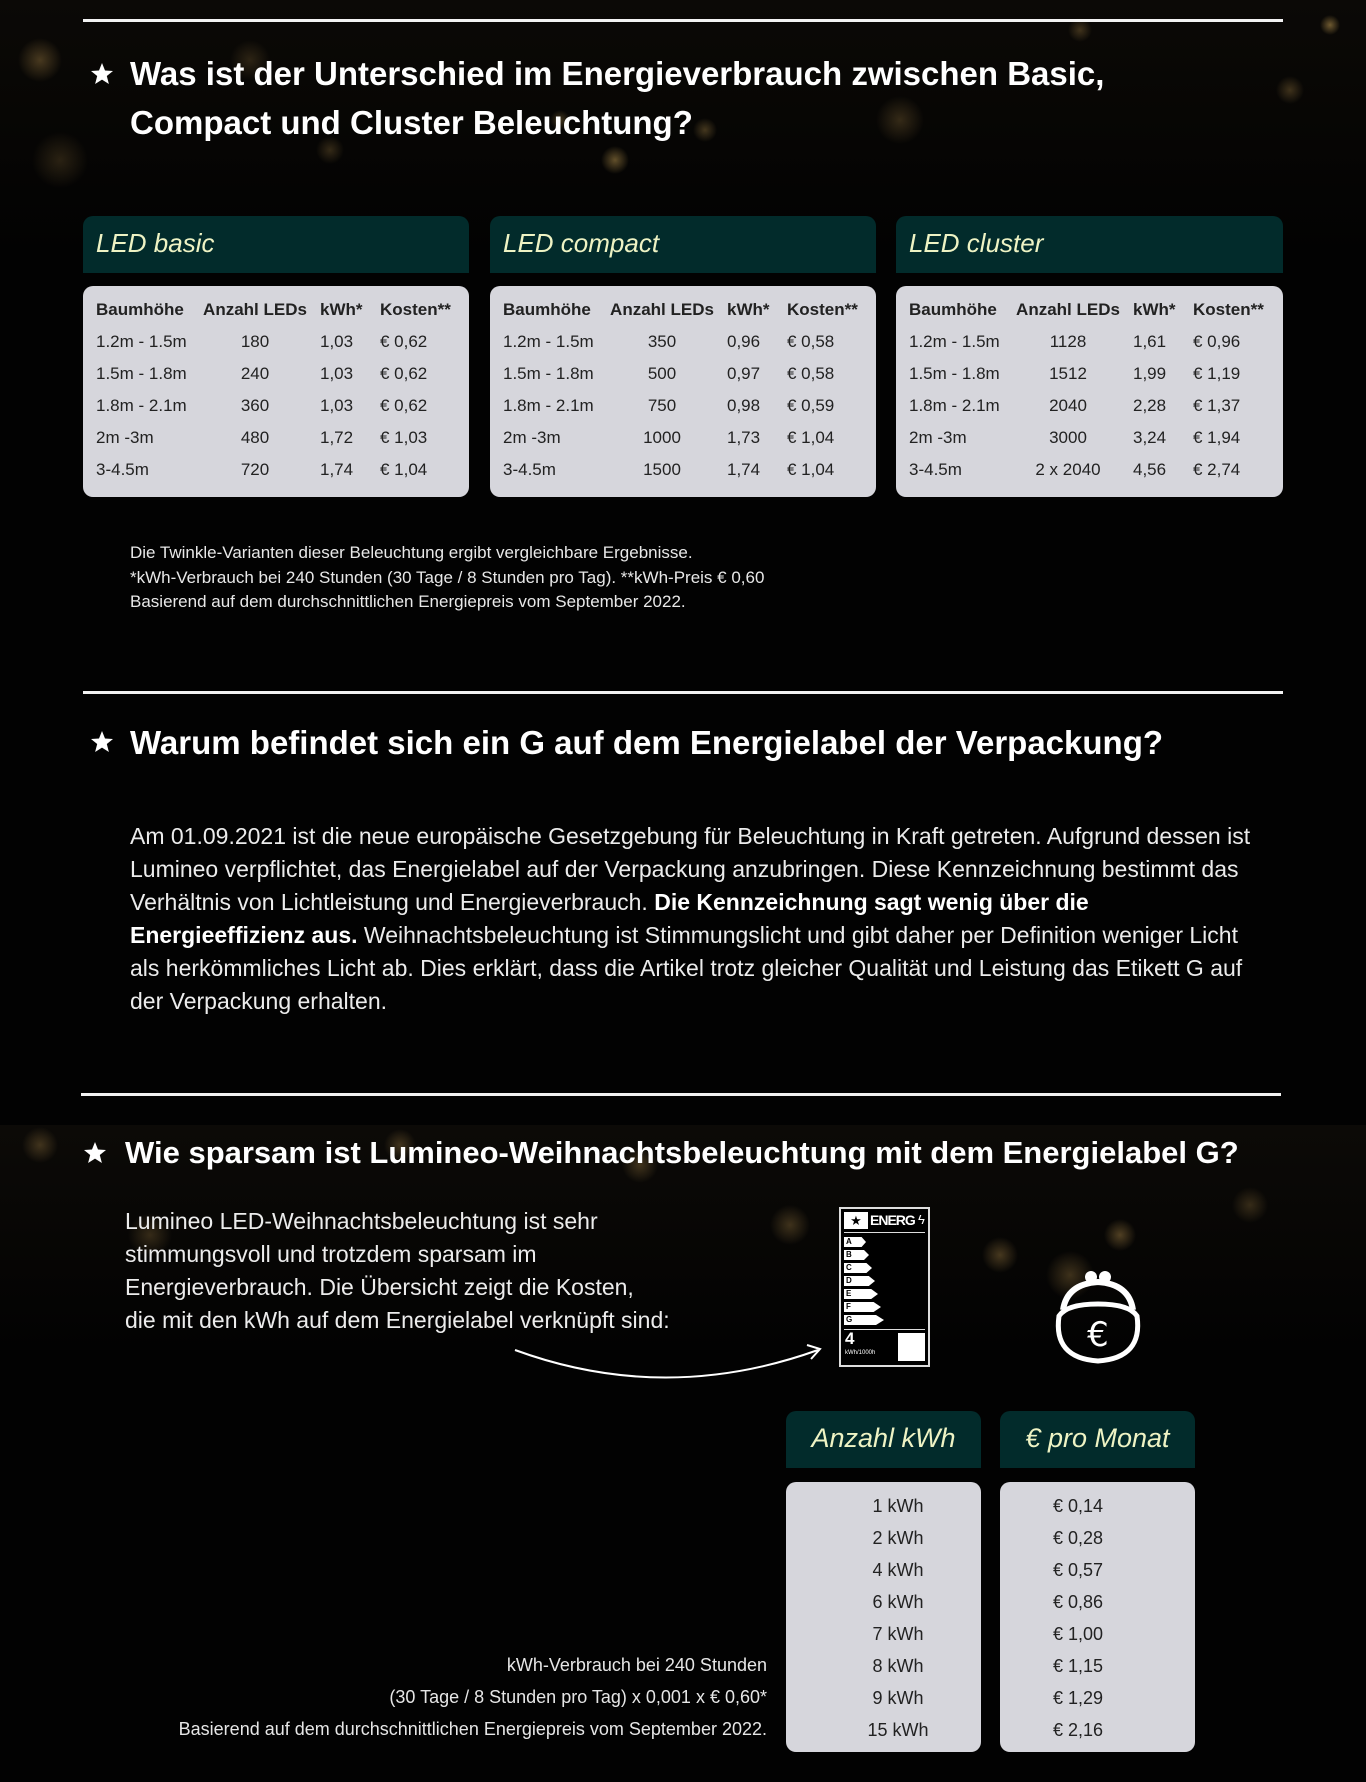  I want to click on kwh-cell: 1 kWh, so click(898, 1506).